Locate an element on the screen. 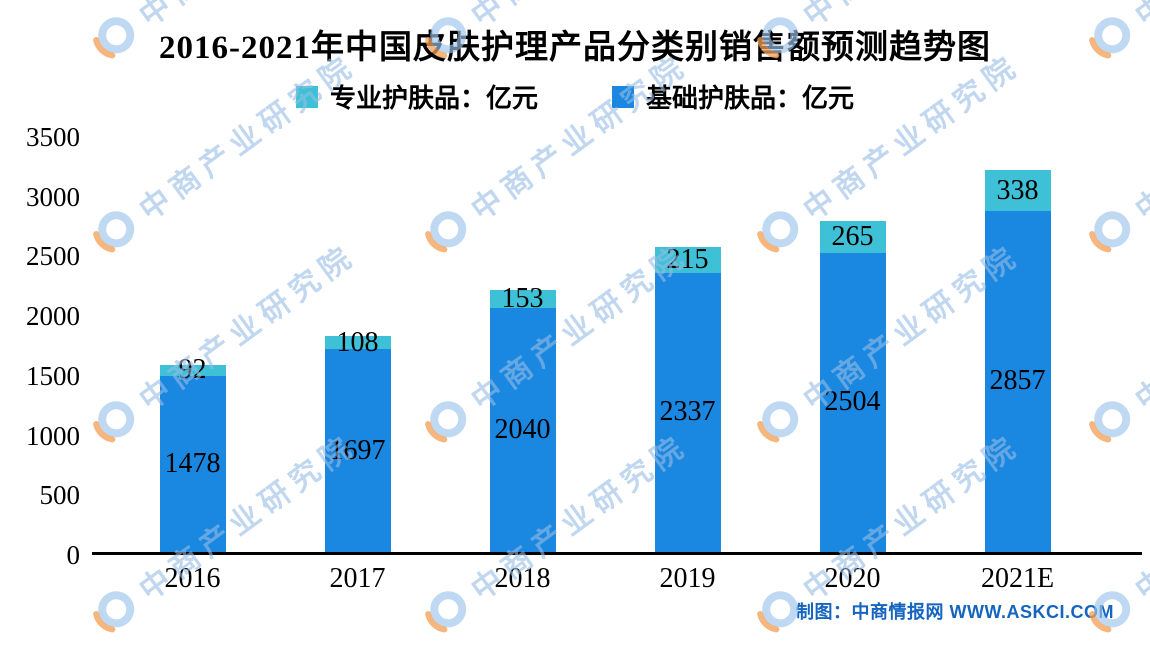 Image resolution: width=1150 pixels, height=652 pixels. stacked-bar-2016: 92 1478 is located at coordinates (192, 453).